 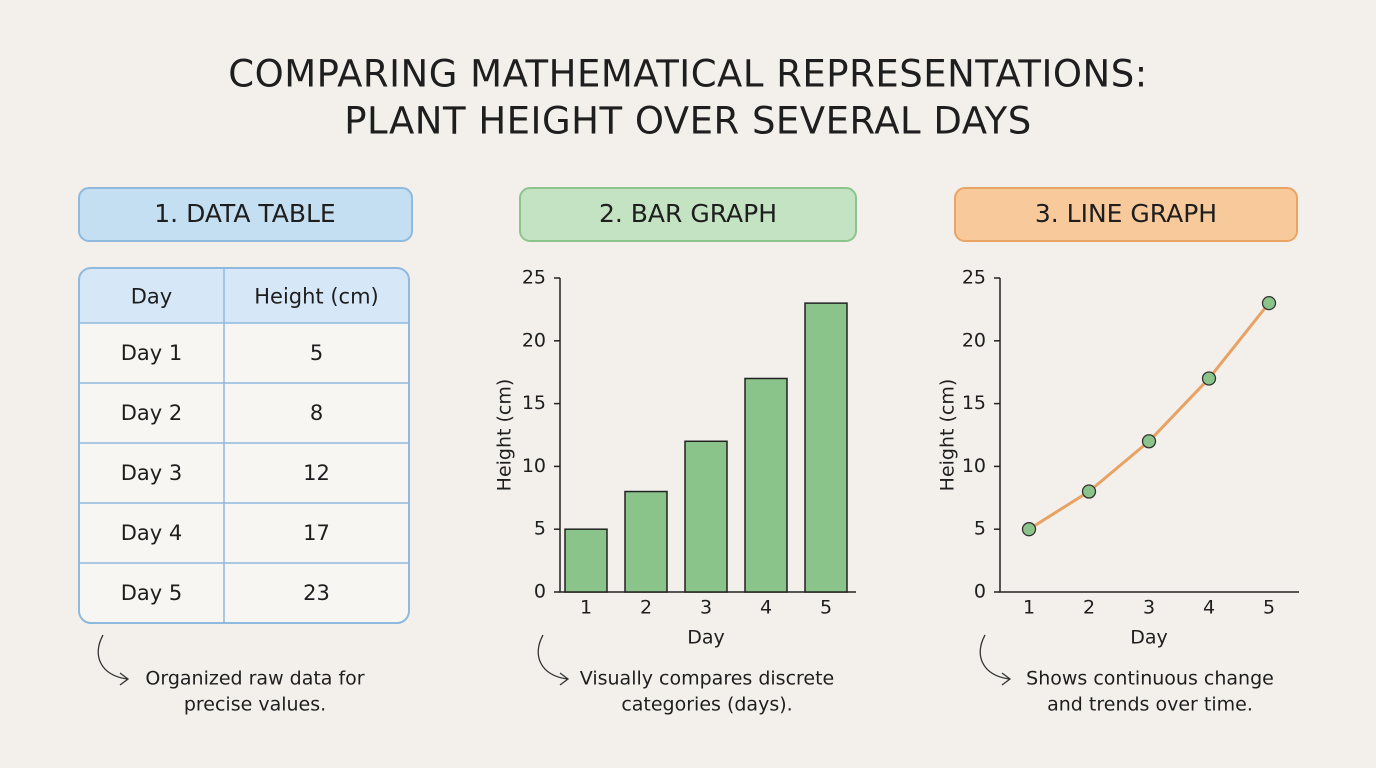 I want to click on heading: 1. DATA TABLE, so click(x=244, y=213).